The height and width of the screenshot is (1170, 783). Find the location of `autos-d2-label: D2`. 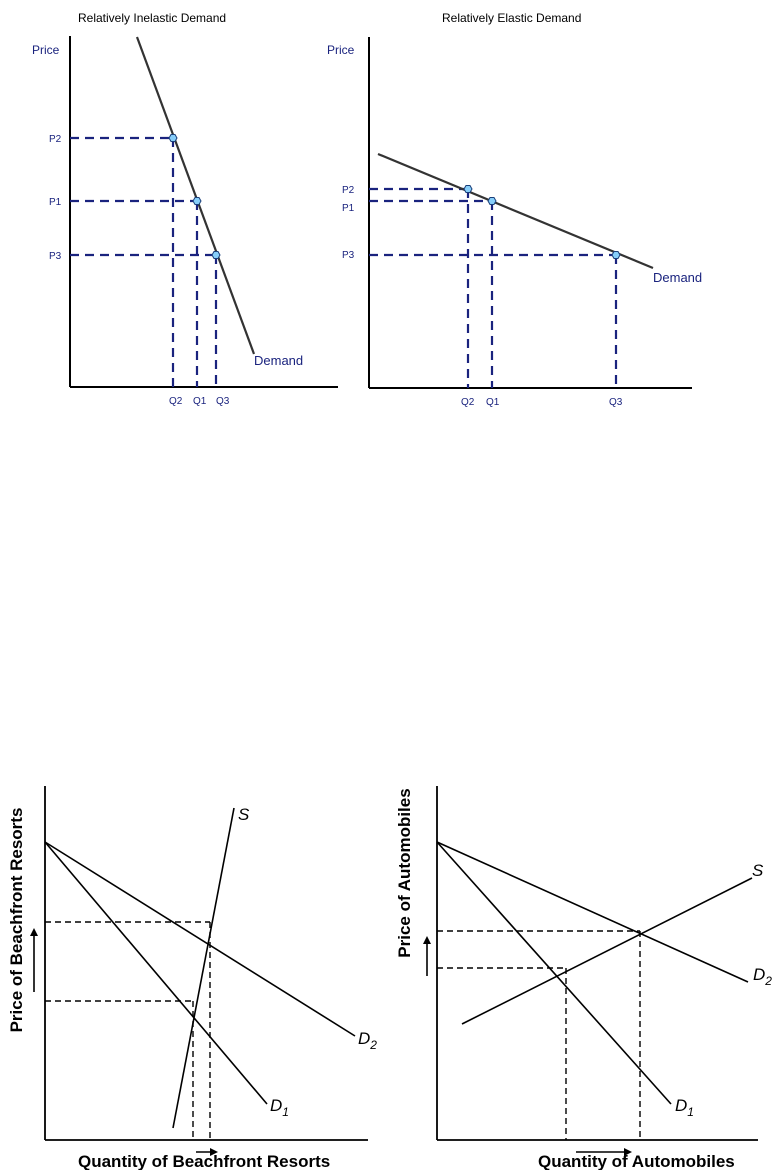

autos-d2-label: D2 is located at coordinates (762, 976).